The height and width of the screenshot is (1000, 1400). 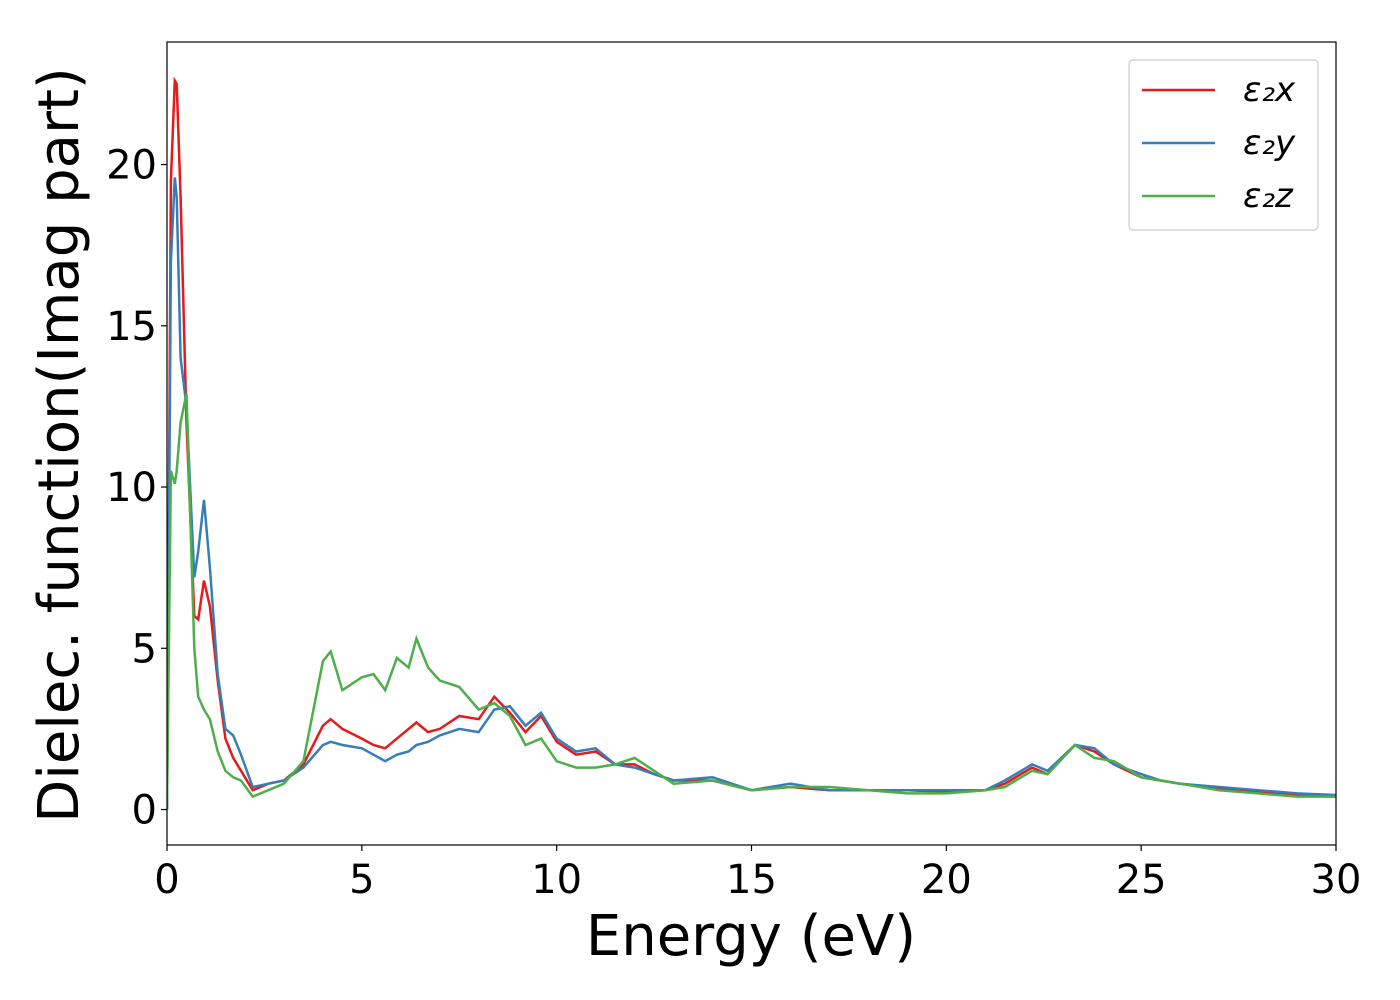 I want to click on y-tick-label: 15, so click(x=131, y=327).